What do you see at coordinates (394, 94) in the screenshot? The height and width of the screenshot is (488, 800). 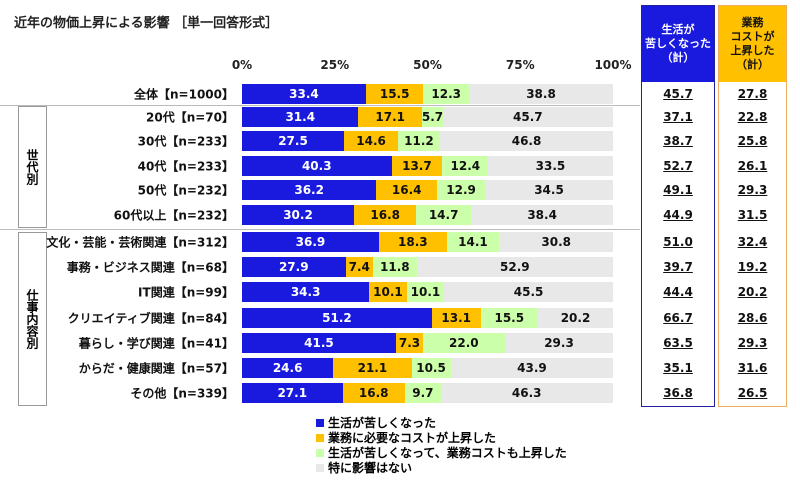 I see `bar-segment: 15.5` at bounding box center [394, 94].